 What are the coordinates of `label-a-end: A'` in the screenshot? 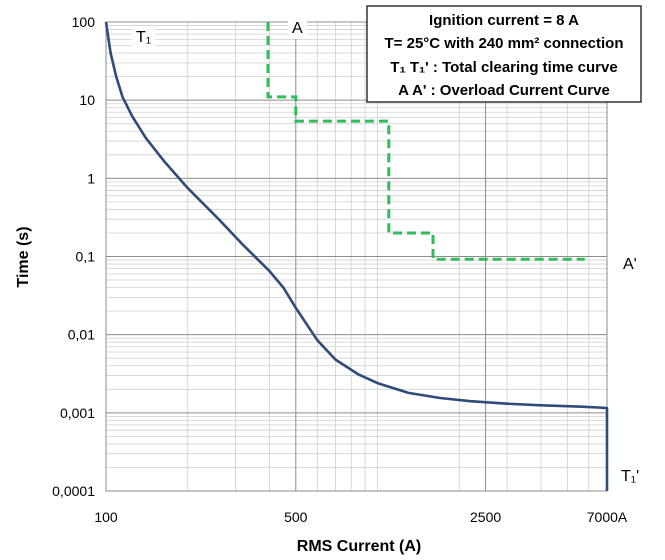 It's located at (630, 264).